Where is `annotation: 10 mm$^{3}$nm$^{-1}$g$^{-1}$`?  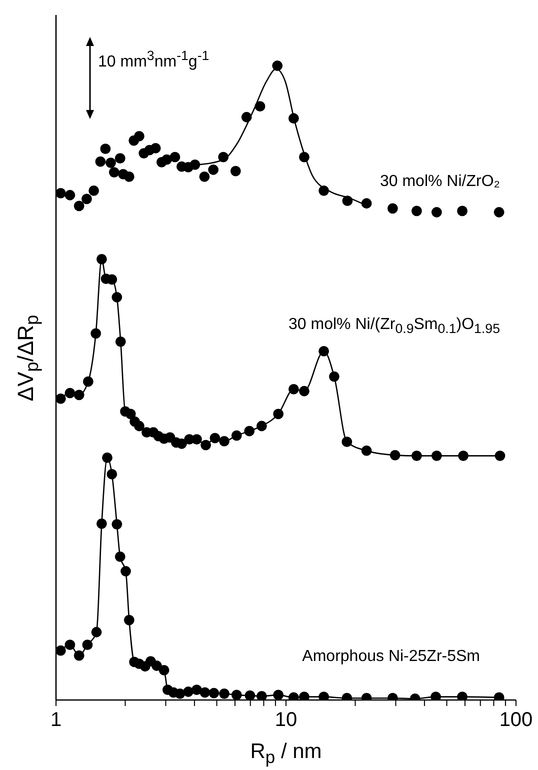
annotation: 10 mm$^{3}$nm$^{-1}$g$^{-1}$ is located at coordinates (154, 60).